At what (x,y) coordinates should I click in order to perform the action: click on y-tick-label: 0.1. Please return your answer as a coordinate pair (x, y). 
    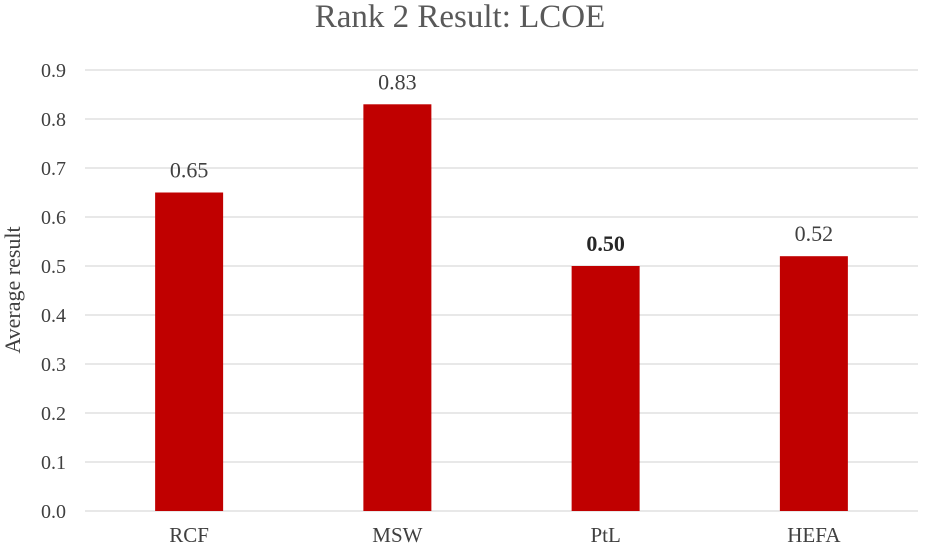
    Looking at the image, I should click on (53, 463).